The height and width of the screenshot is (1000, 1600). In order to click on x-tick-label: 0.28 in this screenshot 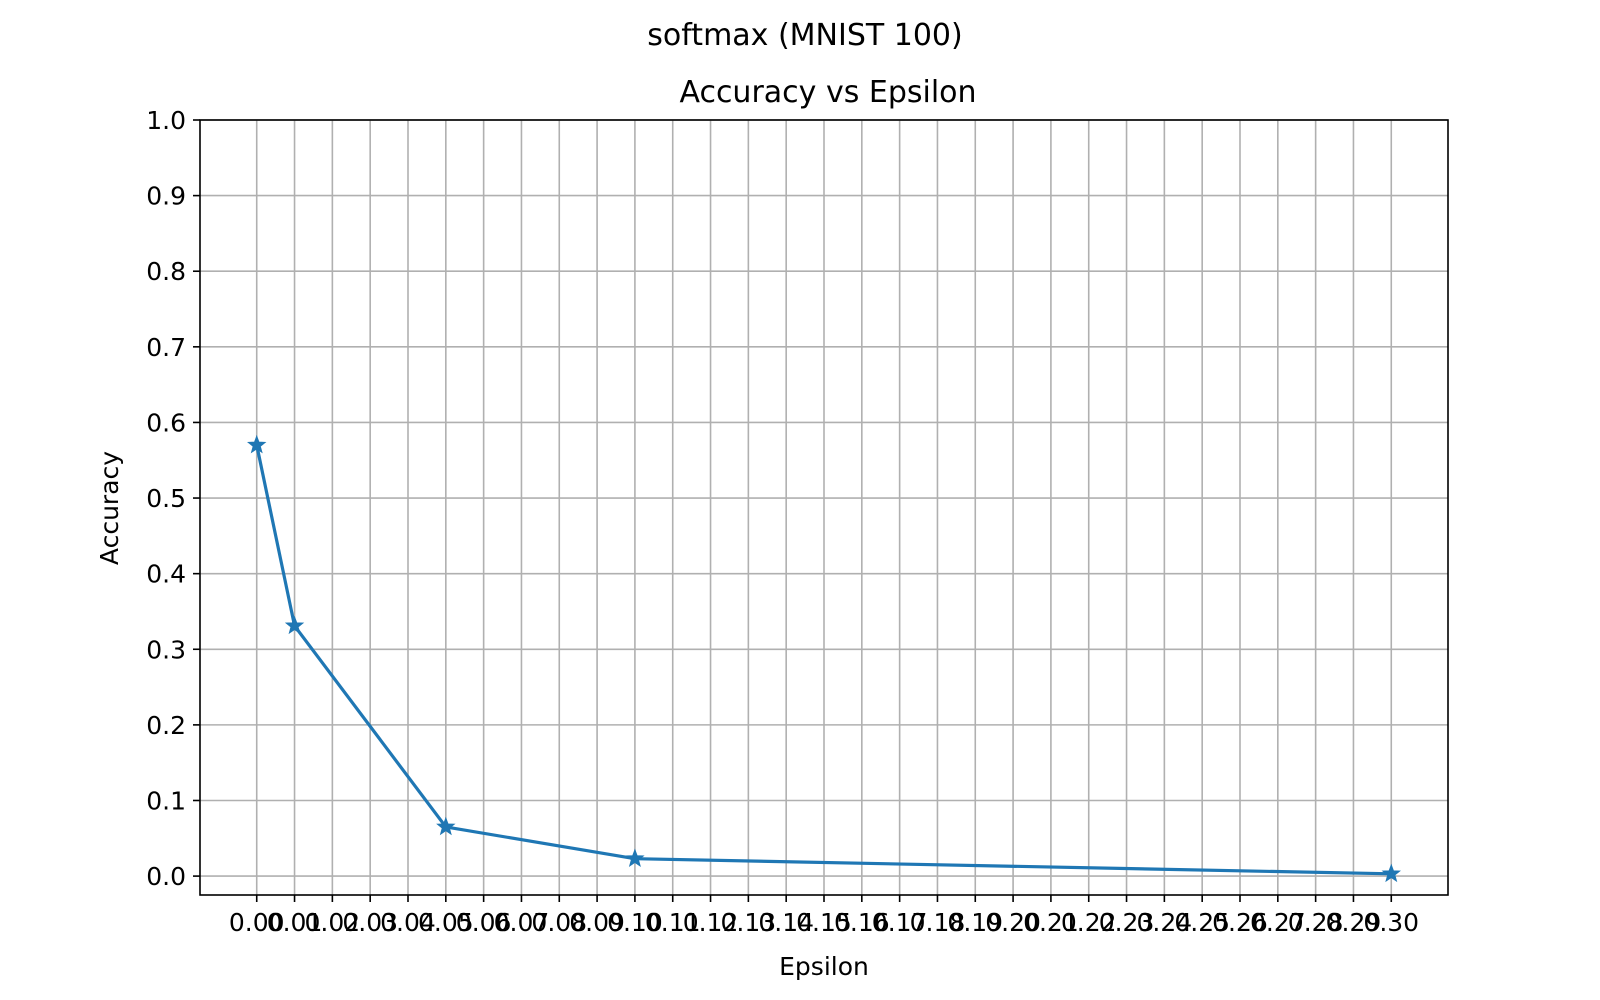, I will do `click(1316, 922)`.